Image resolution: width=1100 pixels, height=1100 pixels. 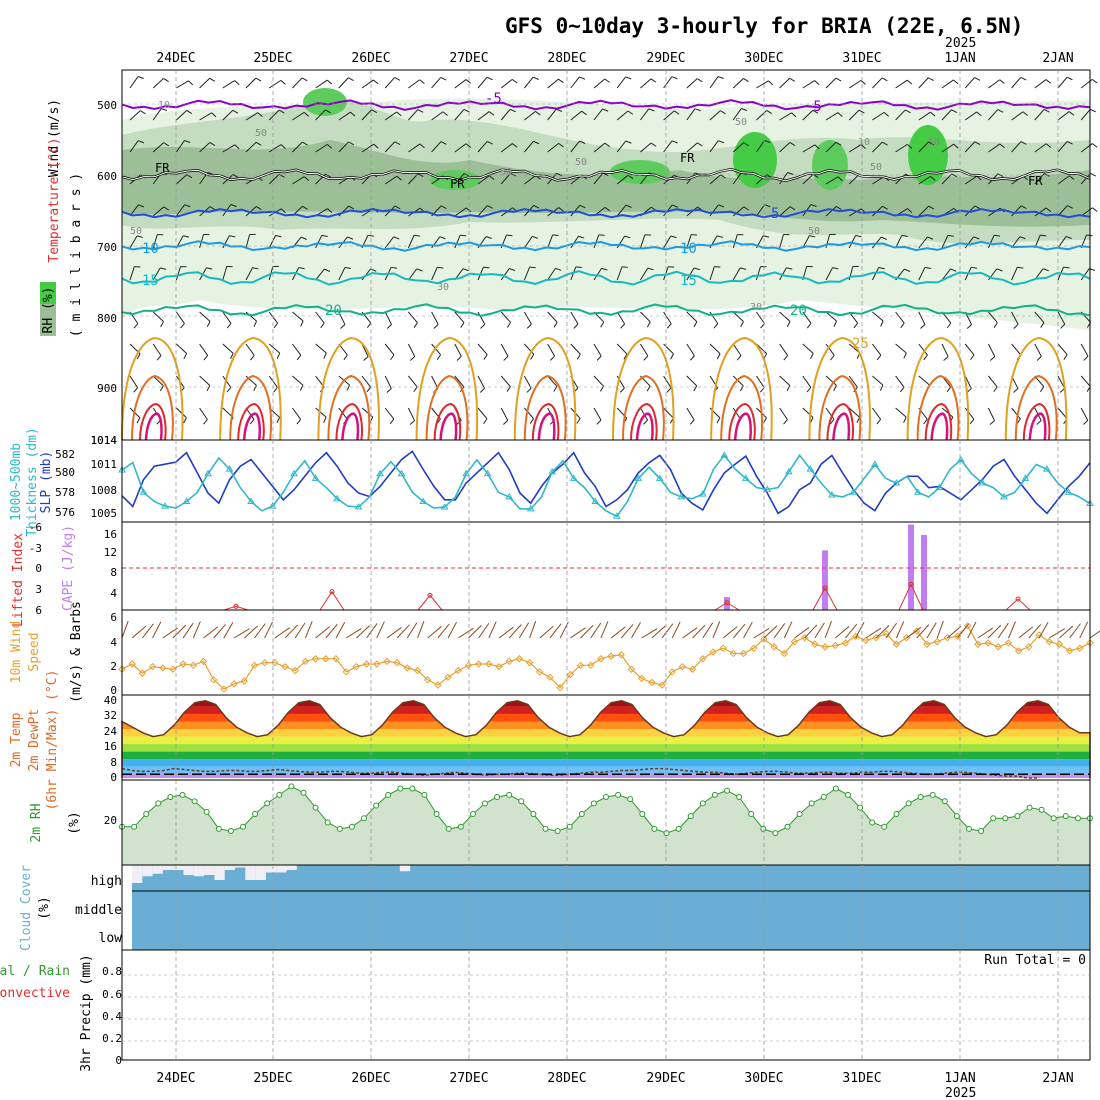 What do you see at coordinates (813, 107) in the screenshot?
I see `isotherm-label: -5` at bounding box center [813, 107].